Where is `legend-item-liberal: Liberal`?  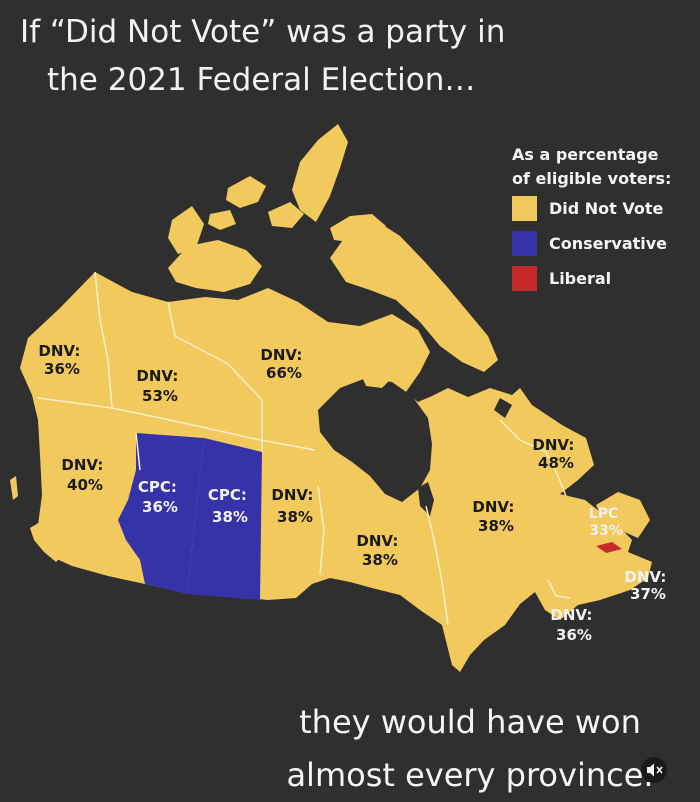
legend-item-liberal: Liberal is located at coordinates (604, 278).